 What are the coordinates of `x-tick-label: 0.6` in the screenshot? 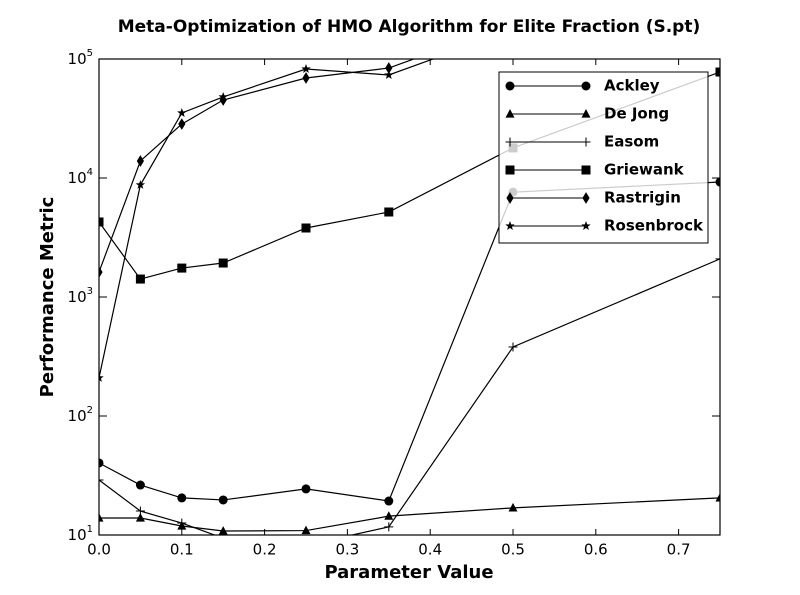 It's located at (596, 550).